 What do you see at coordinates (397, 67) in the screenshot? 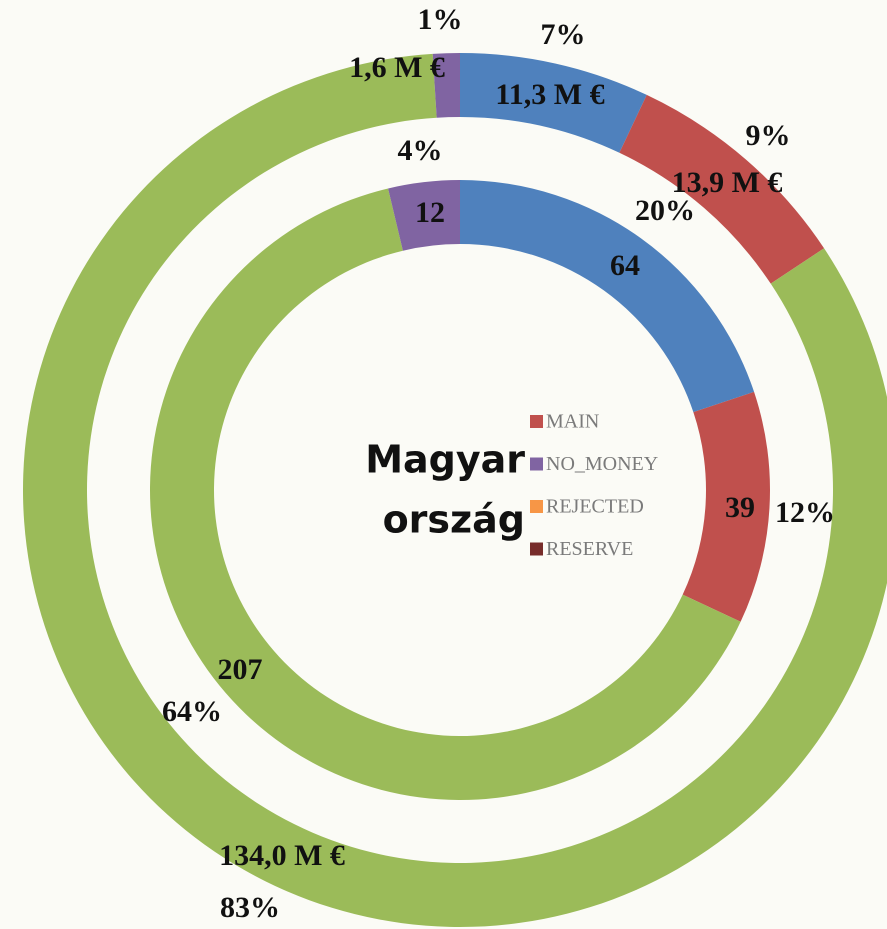
I see `value-label: 1,6 M €` at bounding box center [397, 67].